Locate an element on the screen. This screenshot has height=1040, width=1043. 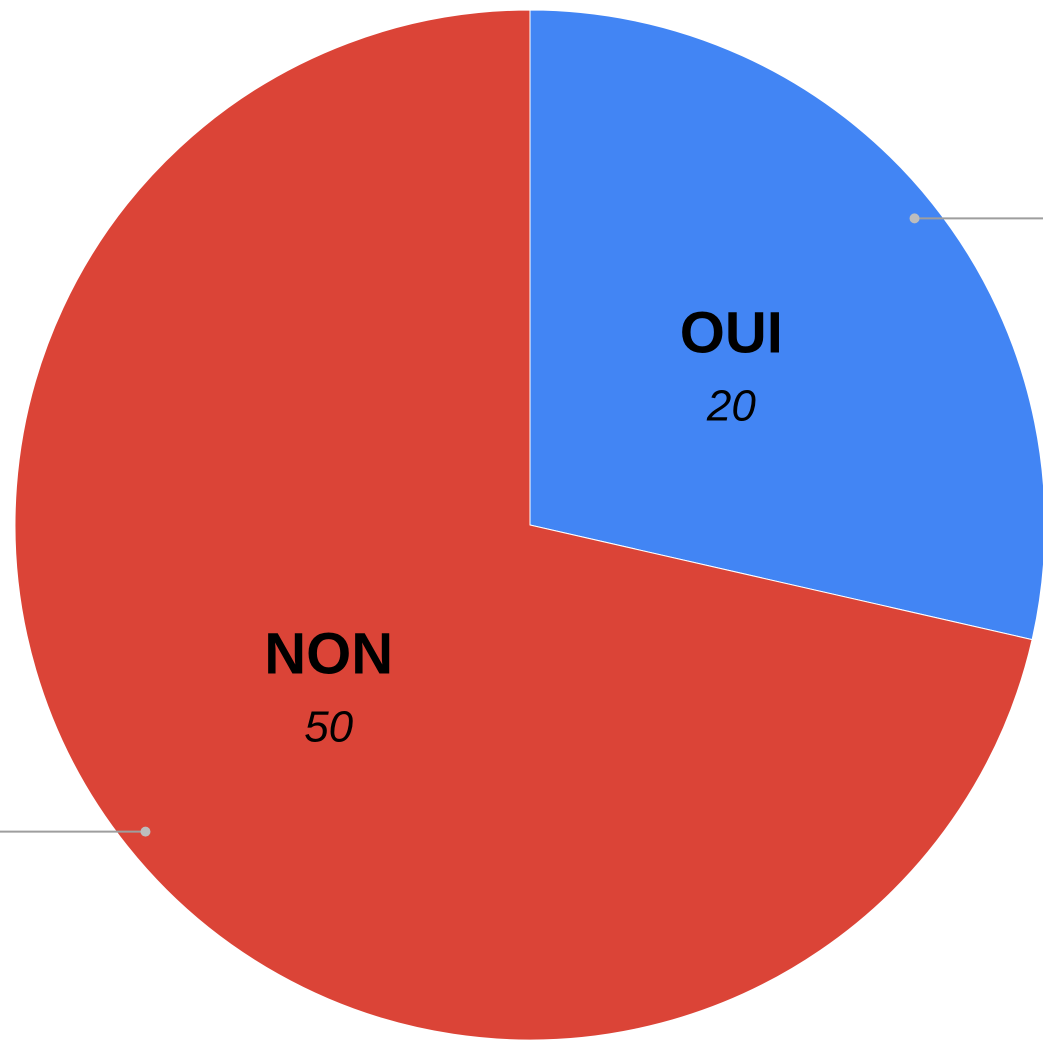
slice-label: NON is located at coordinates (328, 654).